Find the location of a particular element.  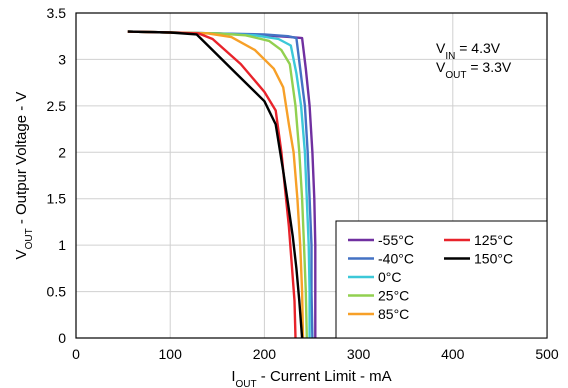

x-tick-label: 300 is located at coordinates (359, 354).